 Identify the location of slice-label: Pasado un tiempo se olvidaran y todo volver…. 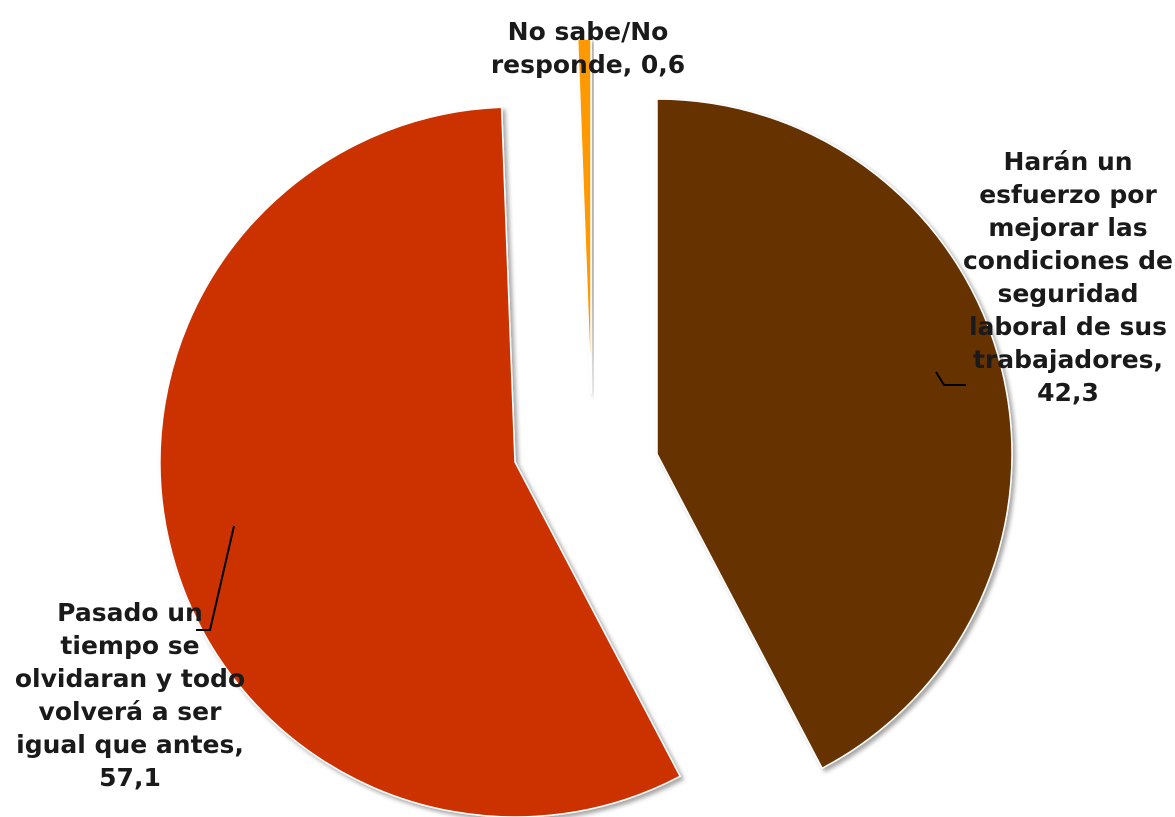
(130, 695).